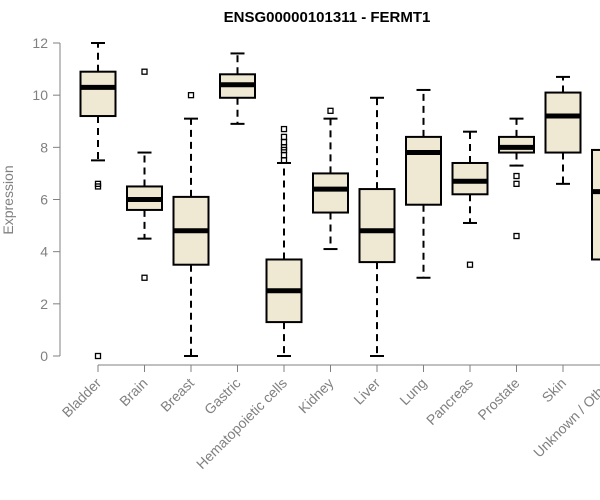  What do you see at coordinates (237, 88) in the screenshot?
I see `box-gastric` at bounding box center [237, 88].